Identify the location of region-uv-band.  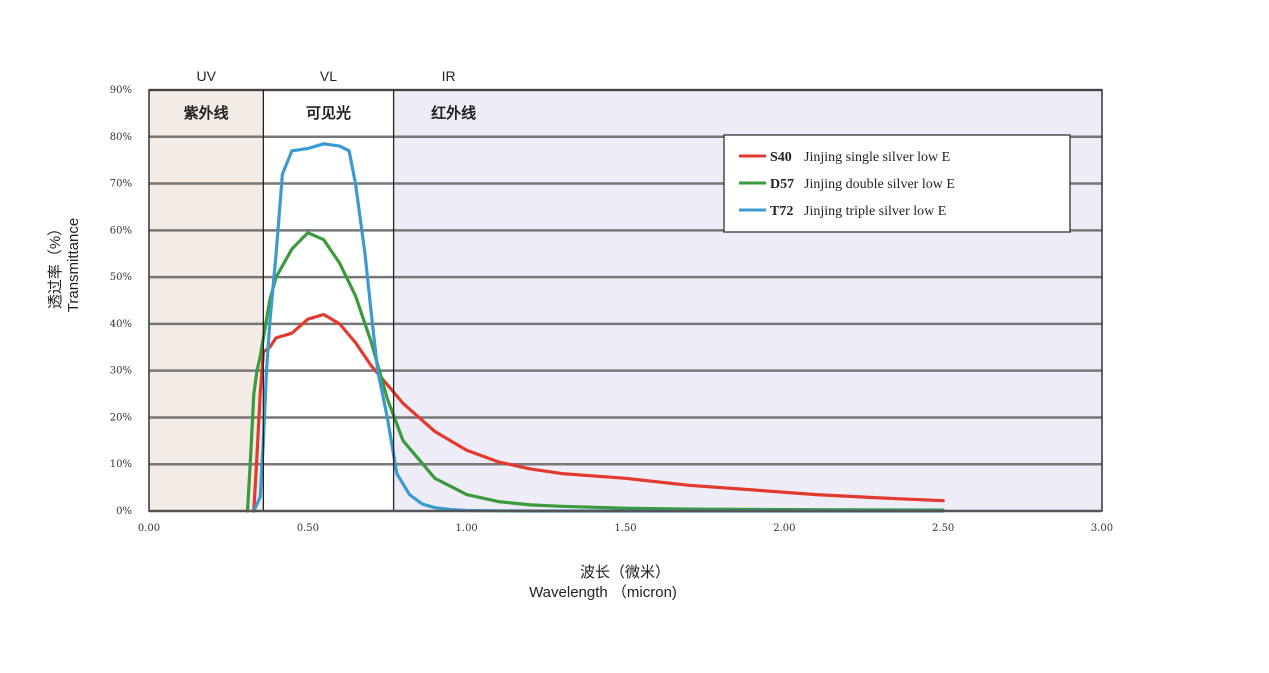
(206, 300).